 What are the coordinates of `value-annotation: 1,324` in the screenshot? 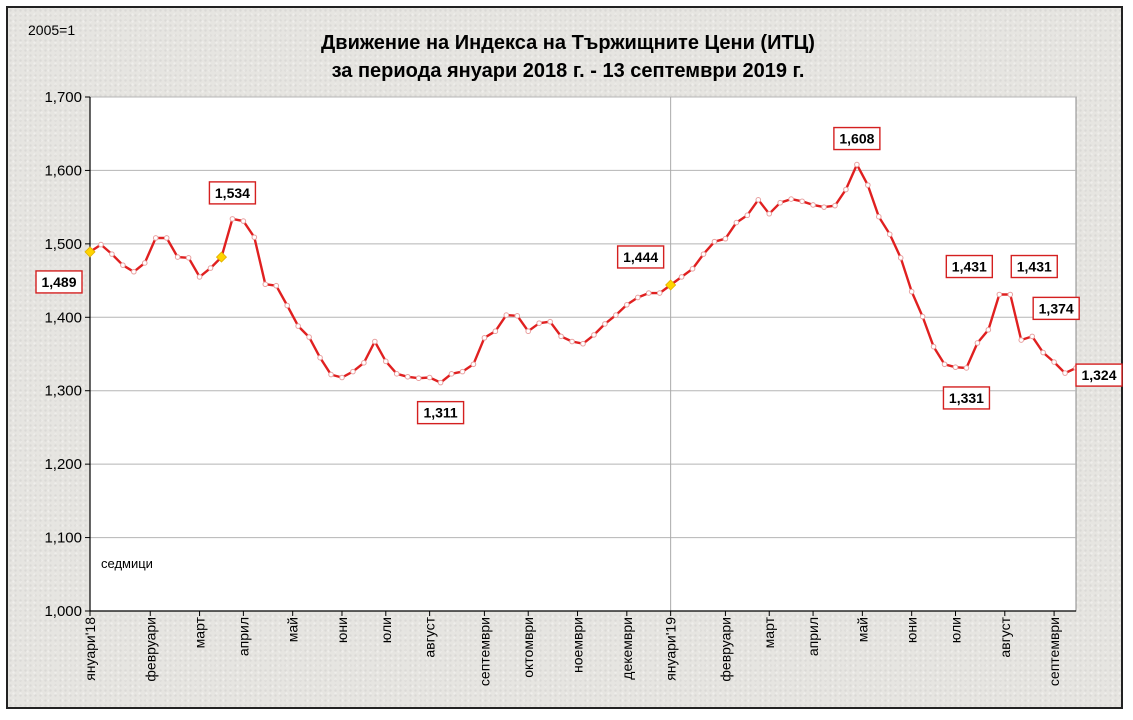 It's located at (1099, 375).